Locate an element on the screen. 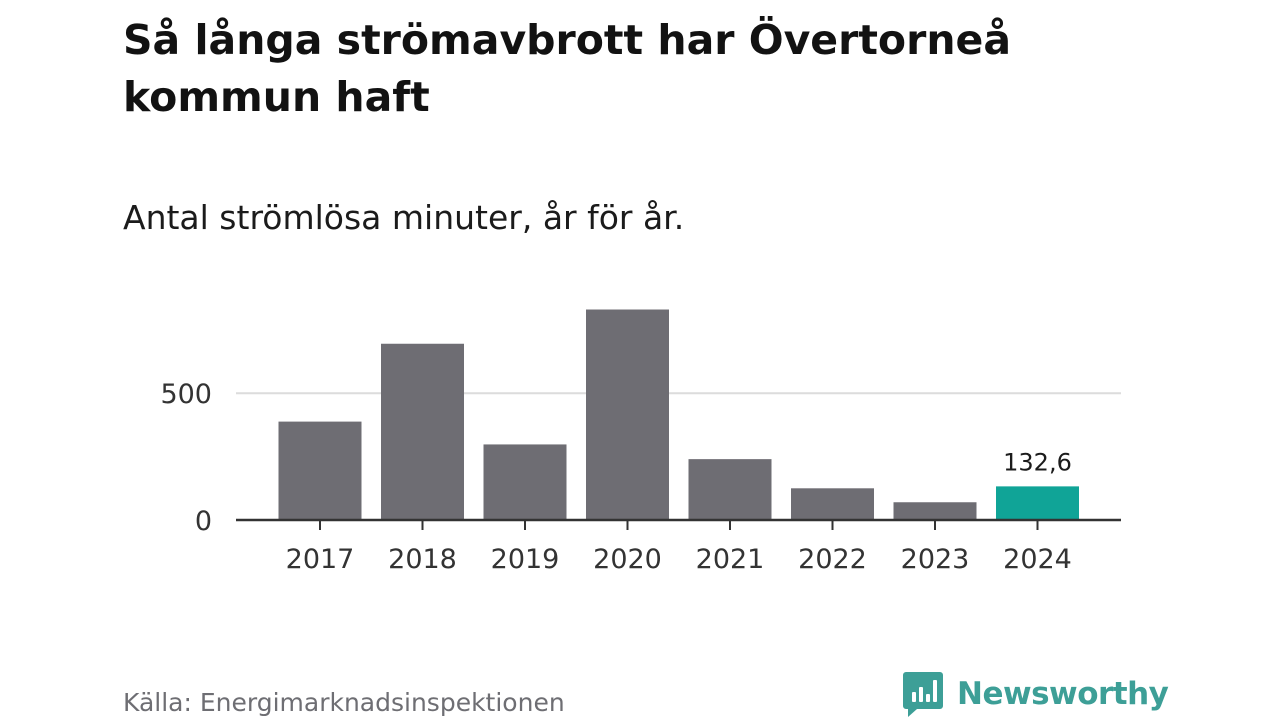 Image resolution: width=1280 pixels, height=720 pixels. x-tick-label: 2023 is located at coordinates (935, 559).